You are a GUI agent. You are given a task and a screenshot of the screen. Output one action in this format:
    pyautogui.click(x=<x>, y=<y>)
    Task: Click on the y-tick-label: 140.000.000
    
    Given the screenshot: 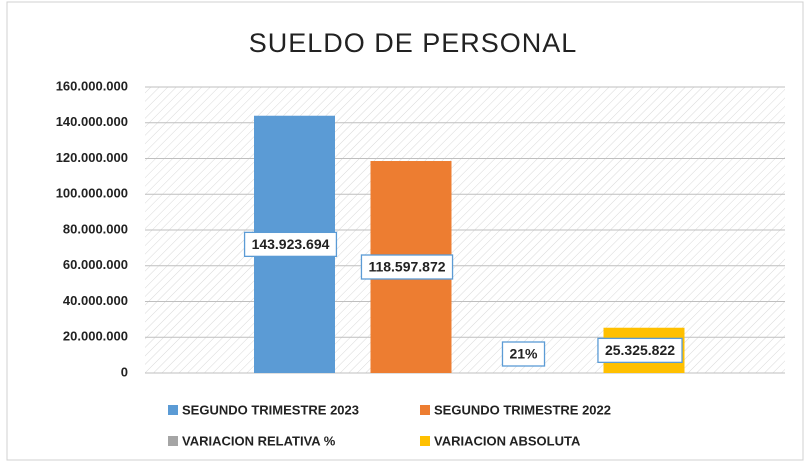 What is the action you would take?
    pyautogui.click(x=92, y=121)
    